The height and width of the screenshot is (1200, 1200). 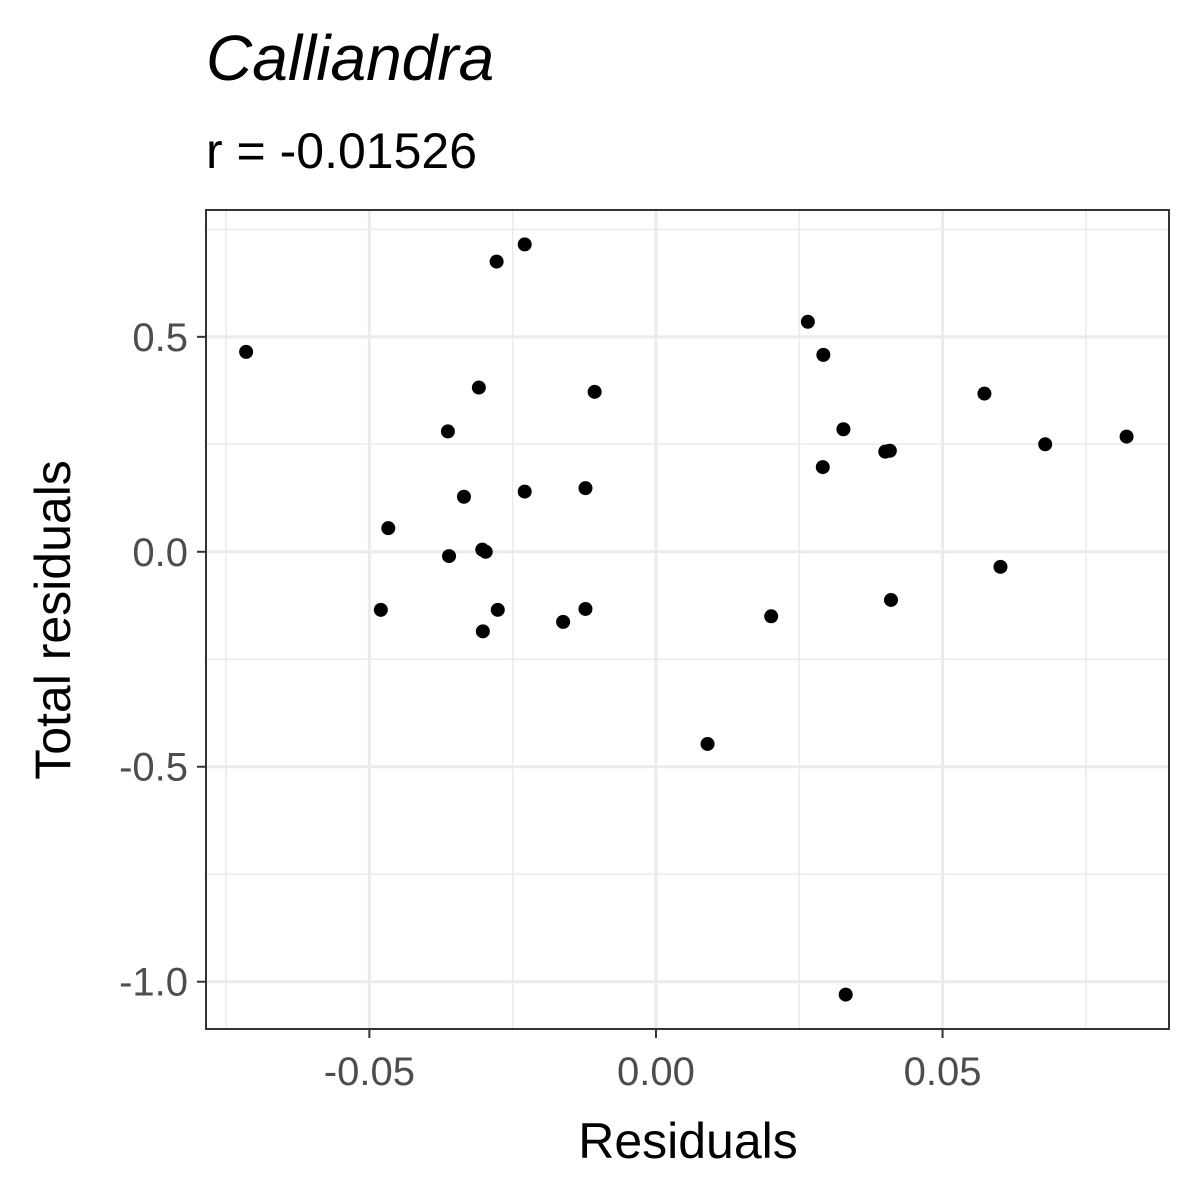 What do you see at coordinates (688, 1141) in the screenshot?
I see `x-axis-title: Residuals` at bounding box center [688, 1141].